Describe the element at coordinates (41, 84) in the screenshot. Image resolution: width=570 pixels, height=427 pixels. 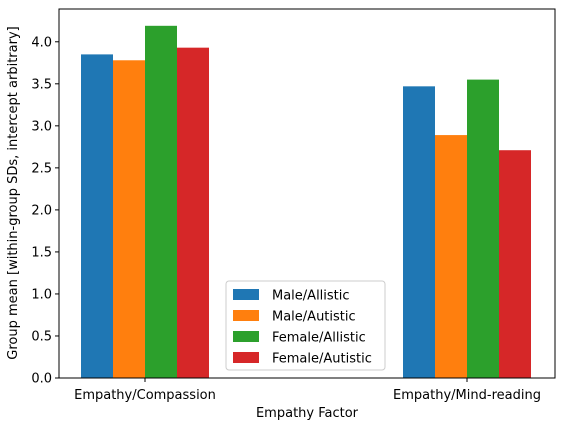
I see `y-tick-label: 3.5` at that location.